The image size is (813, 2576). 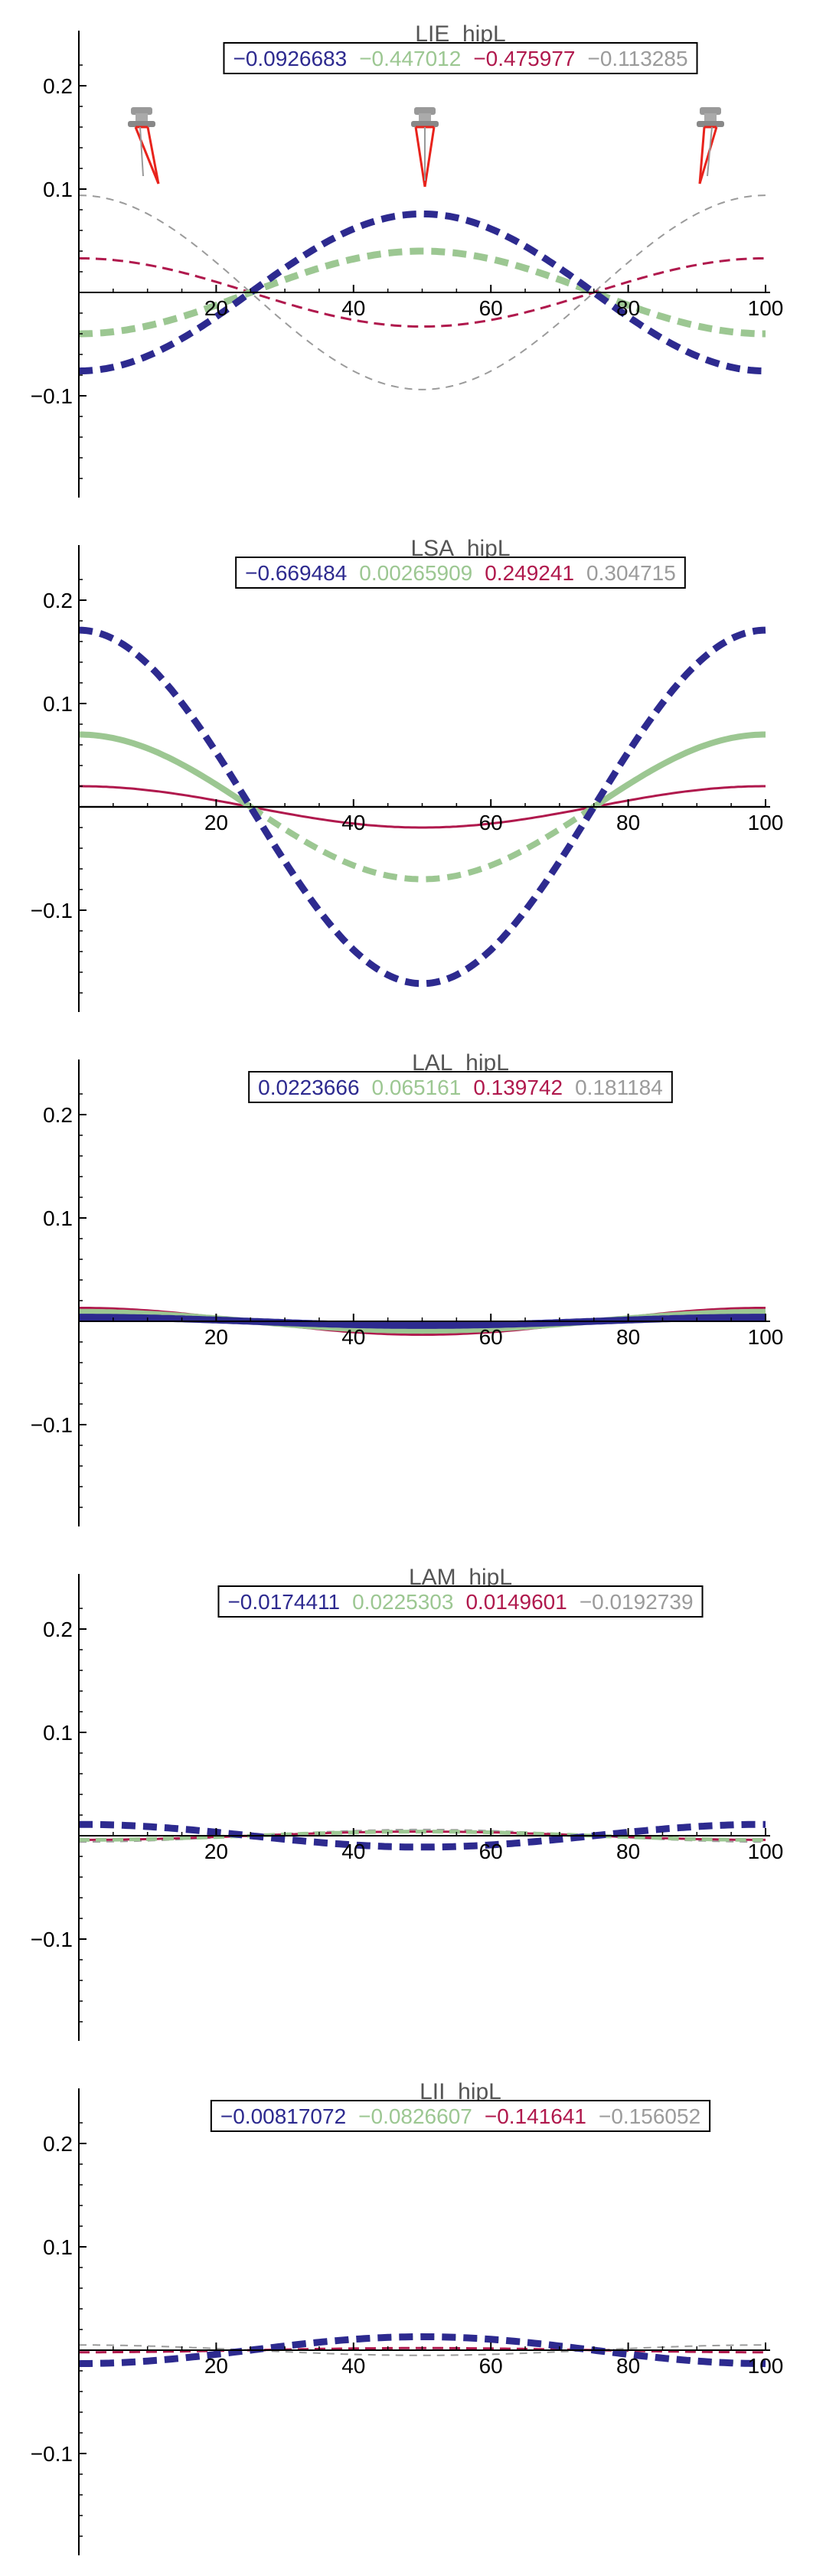 I want to click on legend-entry-1: −0.0174411, so click(x=283, y=1602).